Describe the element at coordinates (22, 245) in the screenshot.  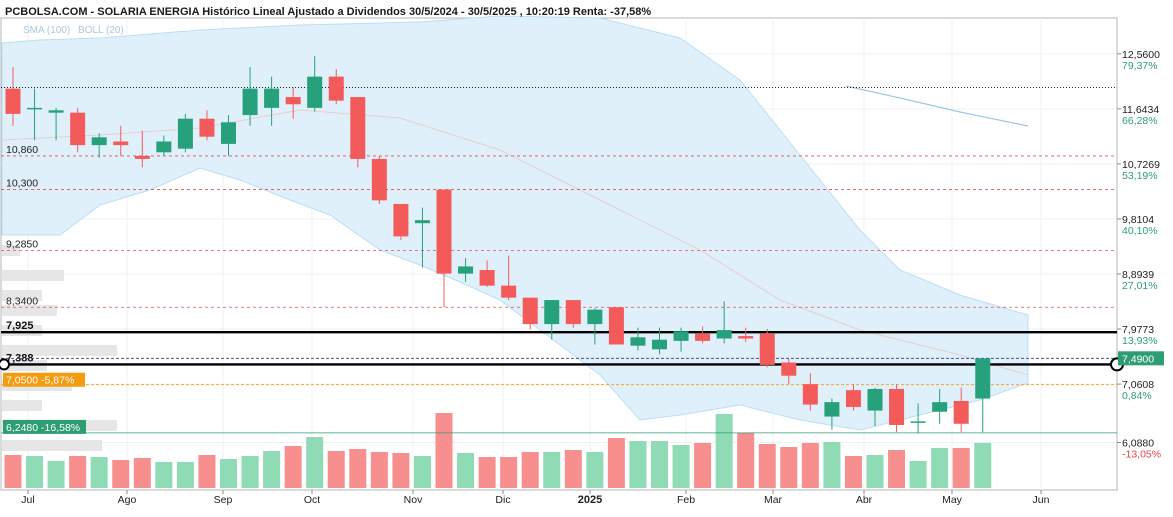
I see `level-label: 9,2850` at that location.